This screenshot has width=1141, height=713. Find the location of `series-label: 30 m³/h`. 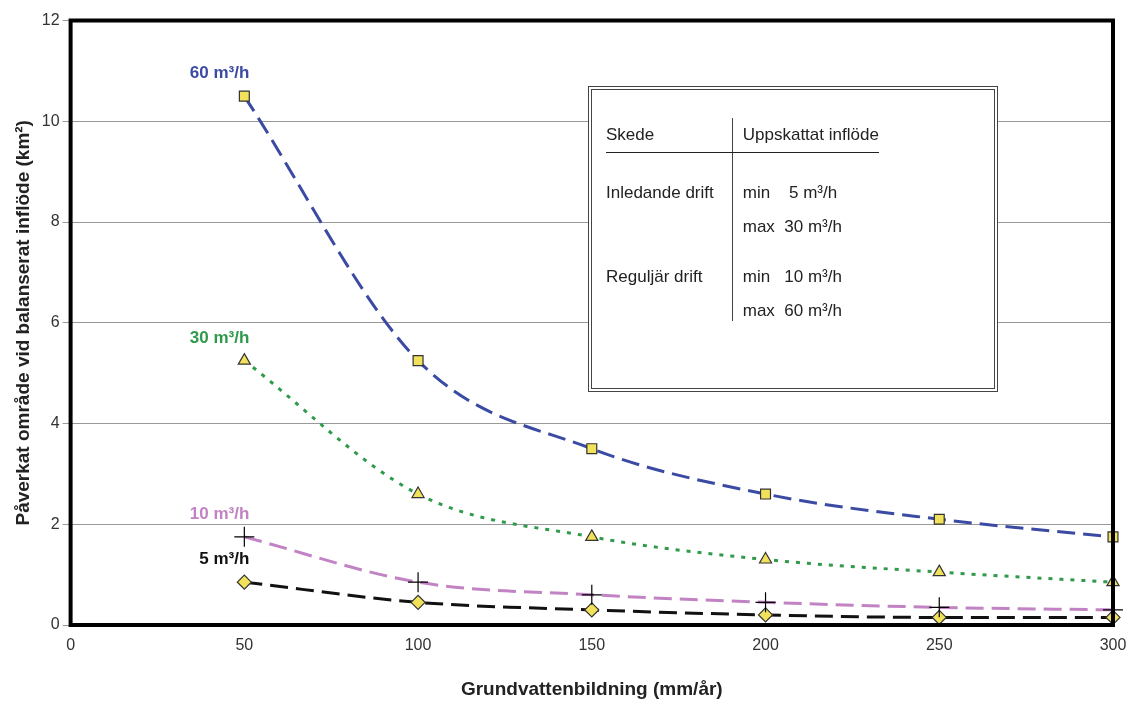

series-label: 30 m³/h is located at coordinates (219, 337).